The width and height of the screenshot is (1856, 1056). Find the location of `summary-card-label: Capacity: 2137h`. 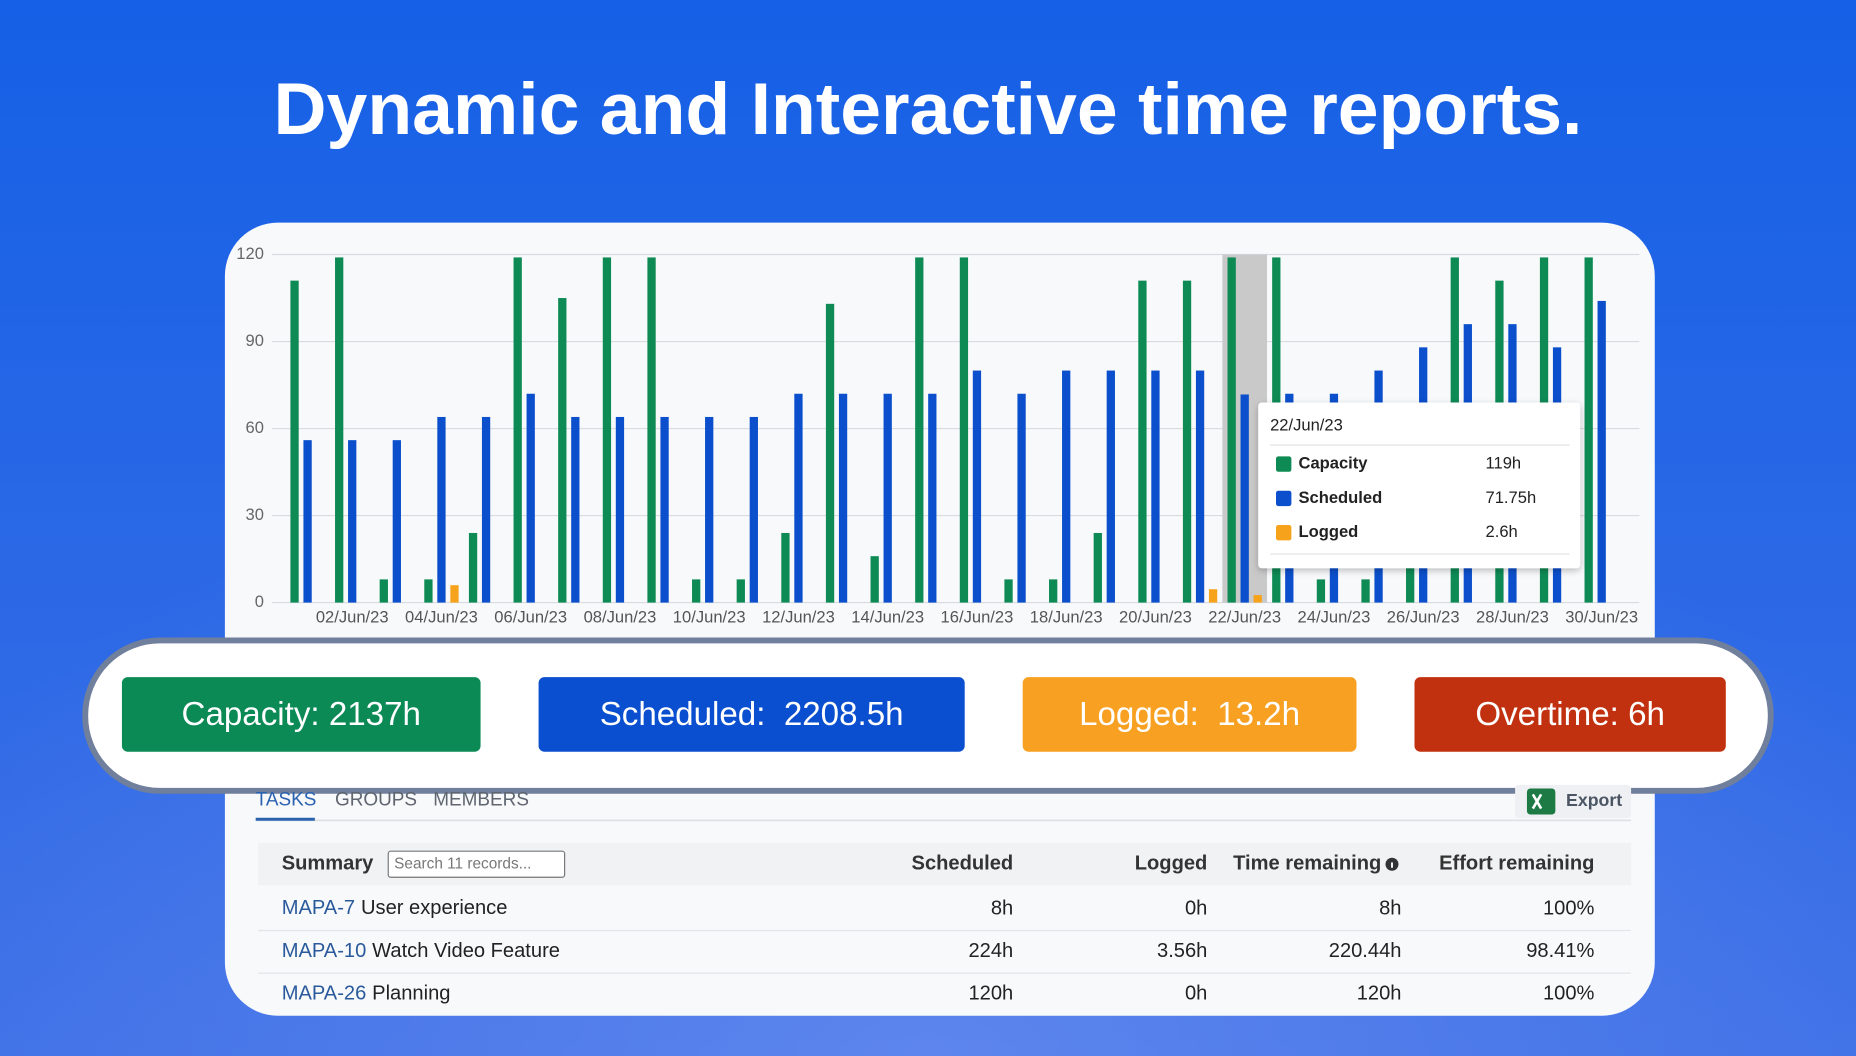

summary-card-label: Capacity: 2137h is located at coordinates (301, 714).